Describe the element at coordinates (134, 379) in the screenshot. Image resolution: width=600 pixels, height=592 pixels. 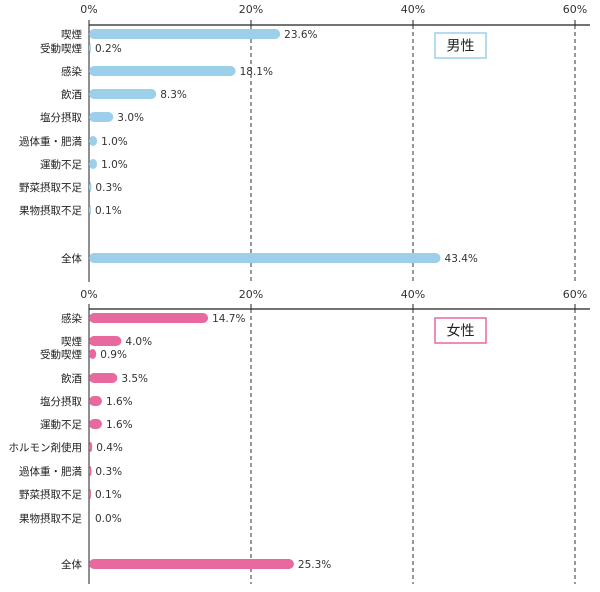
I see `female-value-label: 3.5%` at that location.